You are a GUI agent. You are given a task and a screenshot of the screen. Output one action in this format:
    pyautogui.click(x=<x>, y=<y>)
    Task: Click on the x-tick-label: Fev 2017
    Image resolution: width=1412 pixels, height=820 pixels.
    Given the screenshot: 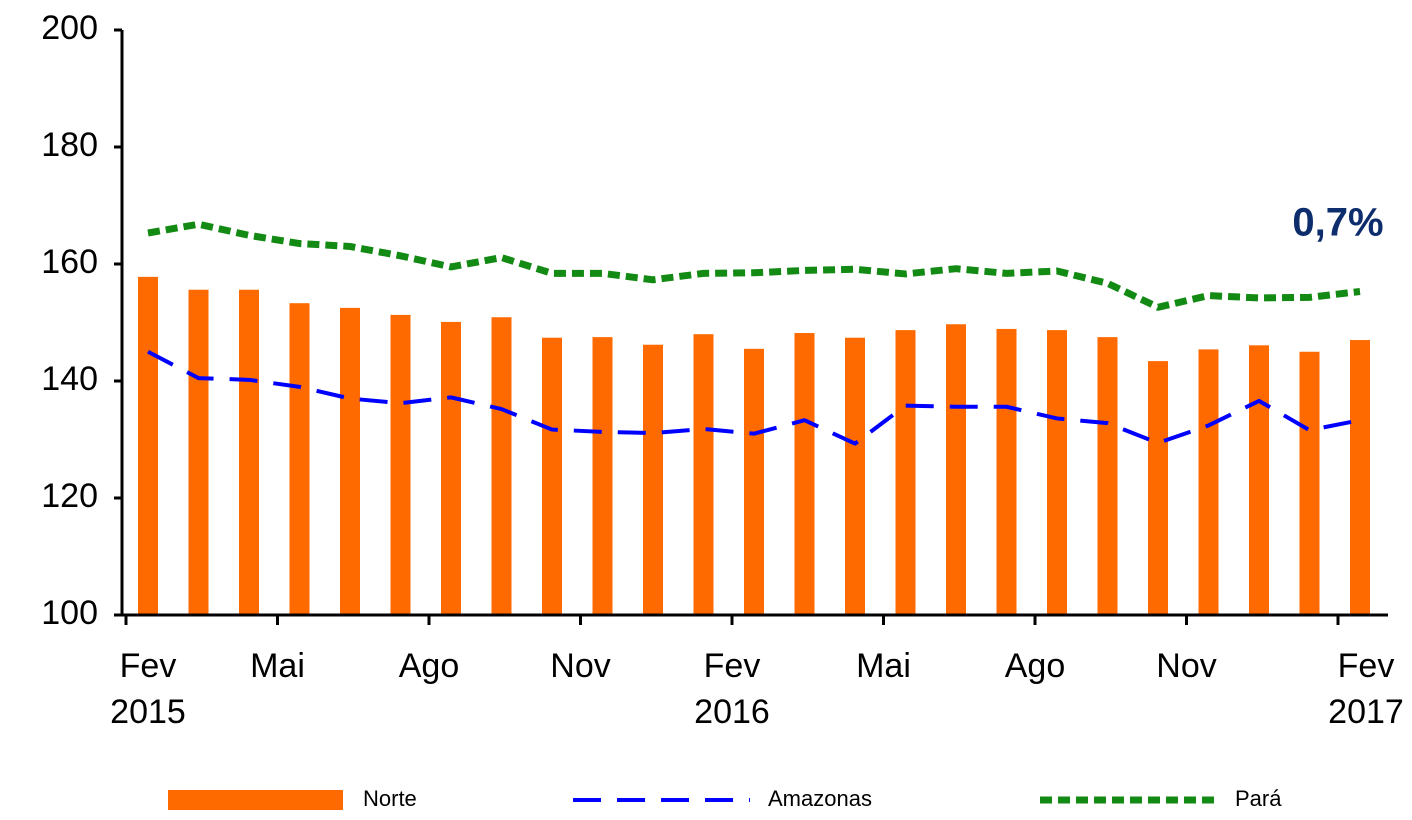 What is the action you would take?
    pyautogui.click(x=1366, y=689)
    